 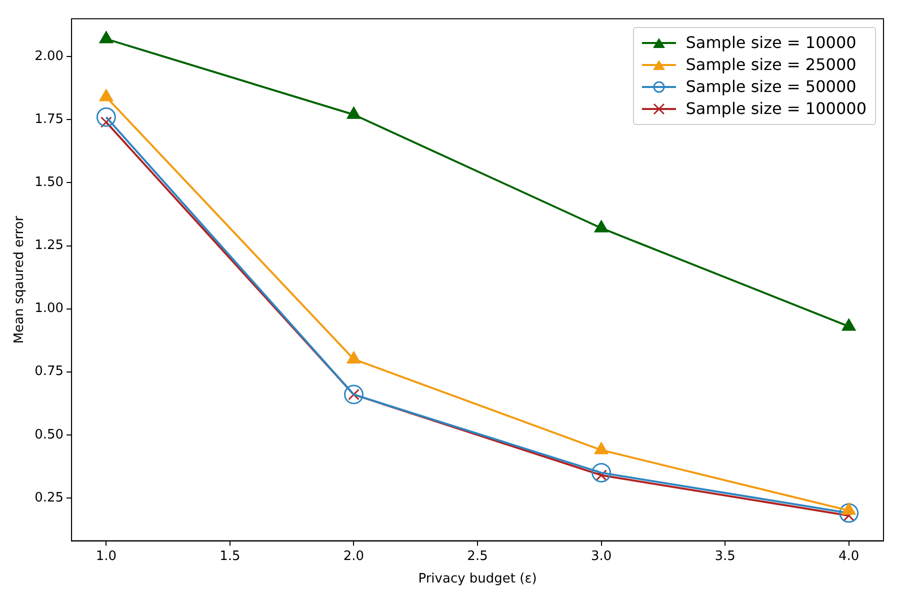 I want to click on y-tick-label: 1.00, so click(x=49, y=308).